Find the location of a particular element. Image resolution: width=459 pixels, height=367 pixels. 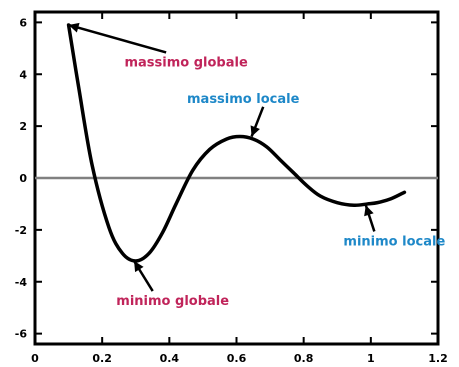

x-tick-label: 0.8 is located at coordinates (304, 358).